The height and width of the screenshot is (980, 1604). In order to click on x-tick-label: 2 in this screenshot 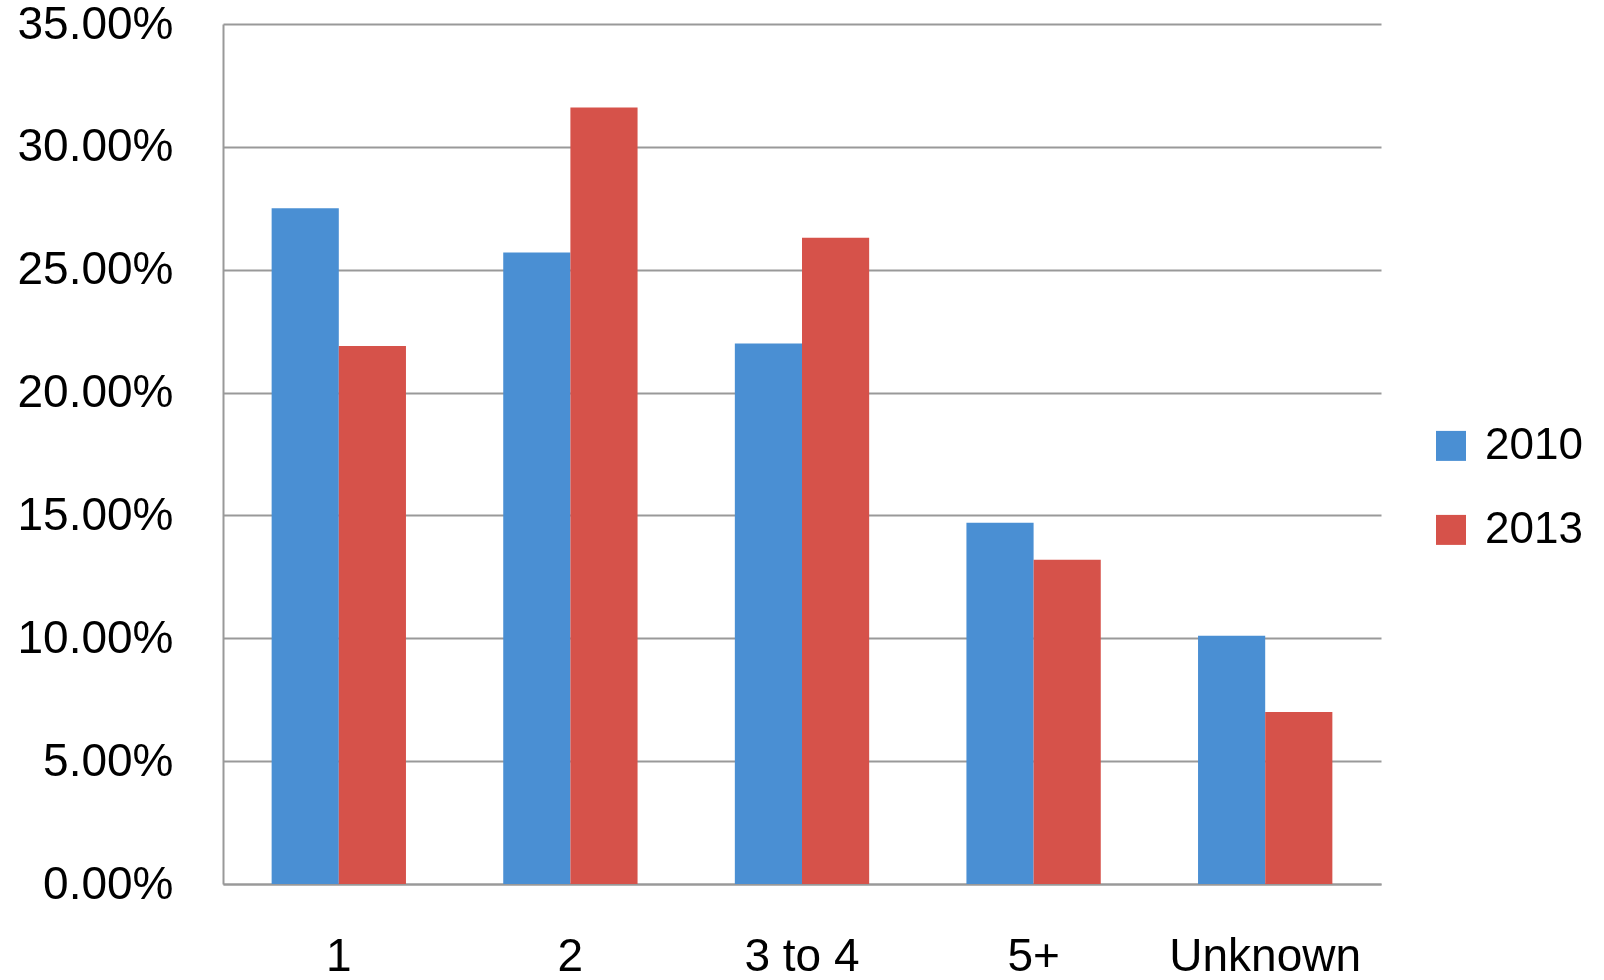, I will do `click(570, 954)`.